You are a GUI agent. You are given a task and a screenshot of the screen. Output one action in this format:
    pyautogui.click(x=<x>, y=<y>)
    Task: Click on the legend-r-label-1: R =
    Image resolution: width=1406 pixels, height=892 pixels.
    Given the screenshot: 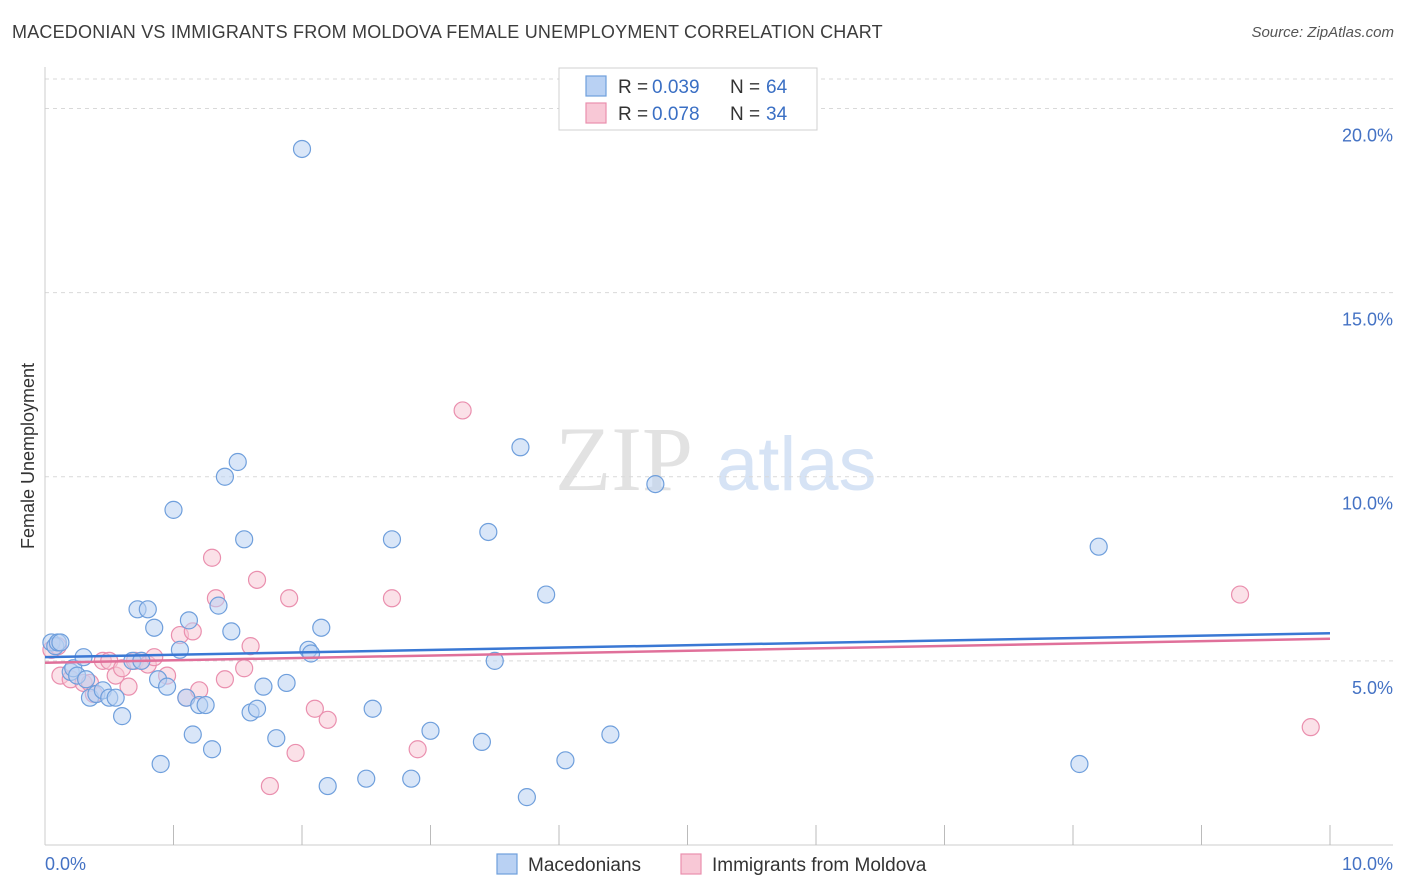 What is the action you would take?
    pyautogui.click(x=633, y=87)
    